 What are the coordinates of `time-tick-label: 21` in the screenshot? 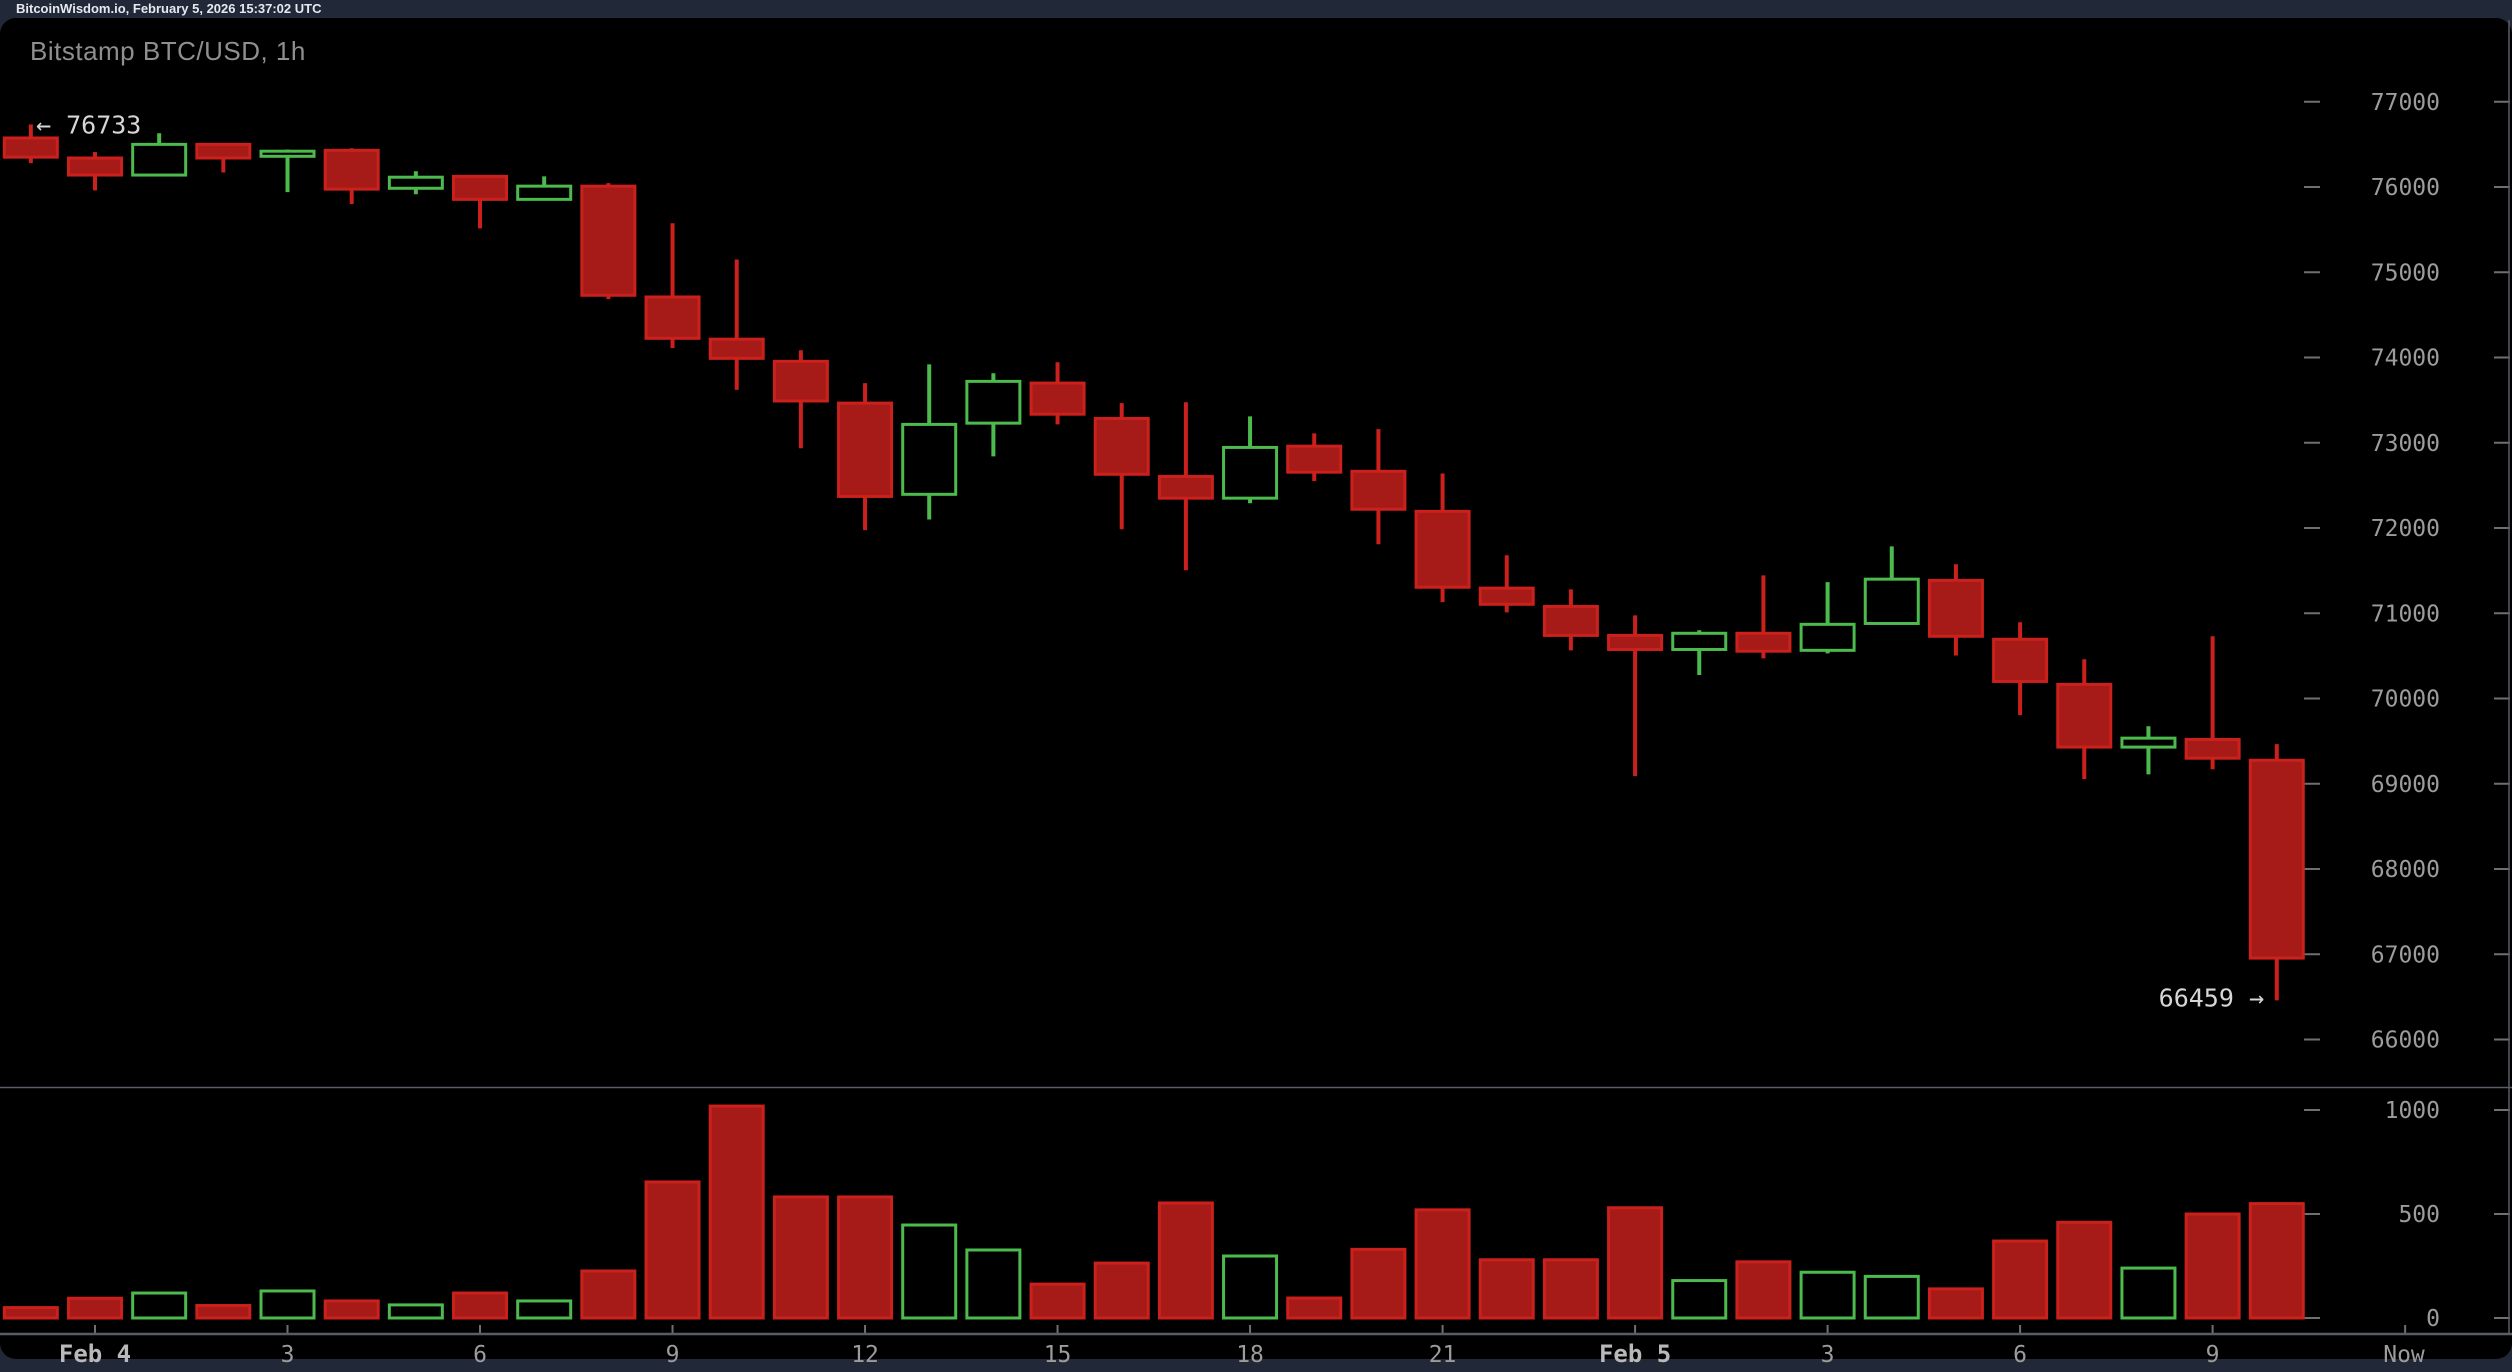 It's located at (1443, 1355).